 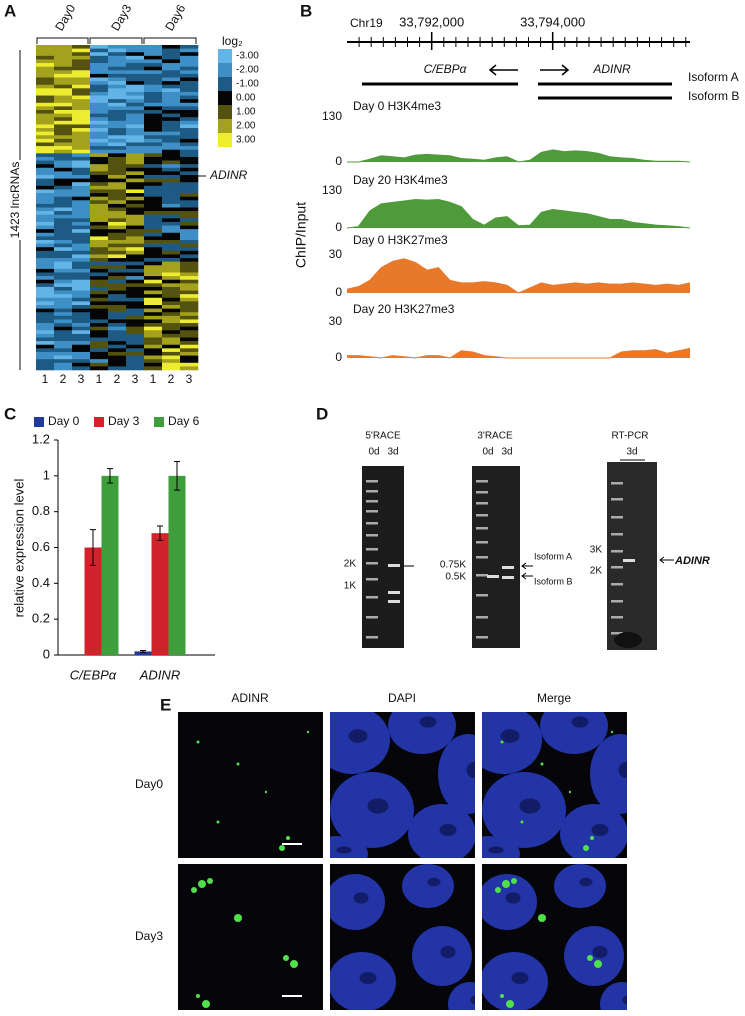 What do you see at coordinates (247, 56) in the screenshot?
I see `legend-label: -3.00` at bounding box center [247, 56].